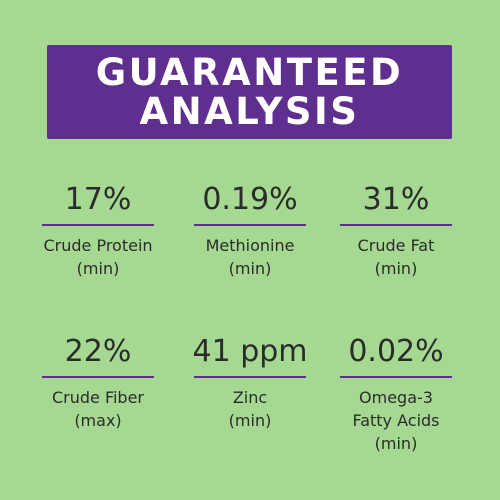 The image size is (500, 500). I want to click on nutrient-label-line: (max), so click(98, 420).